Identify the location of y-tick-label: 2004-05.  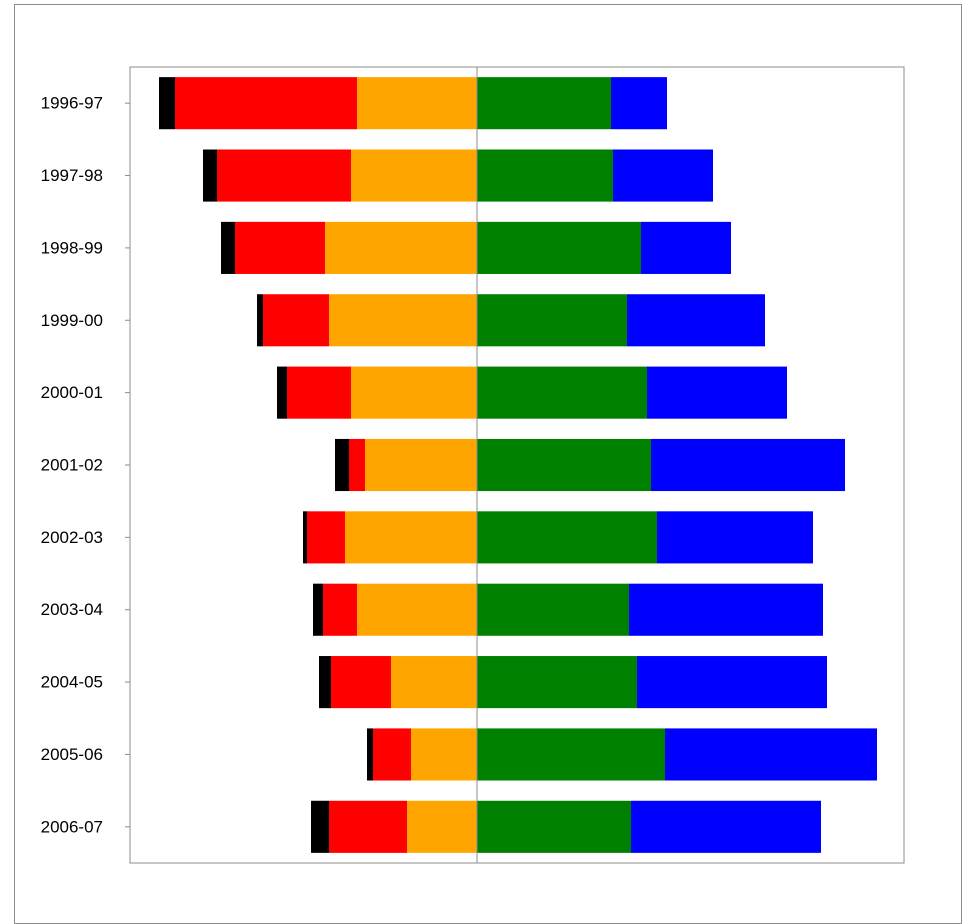
(72, 682).